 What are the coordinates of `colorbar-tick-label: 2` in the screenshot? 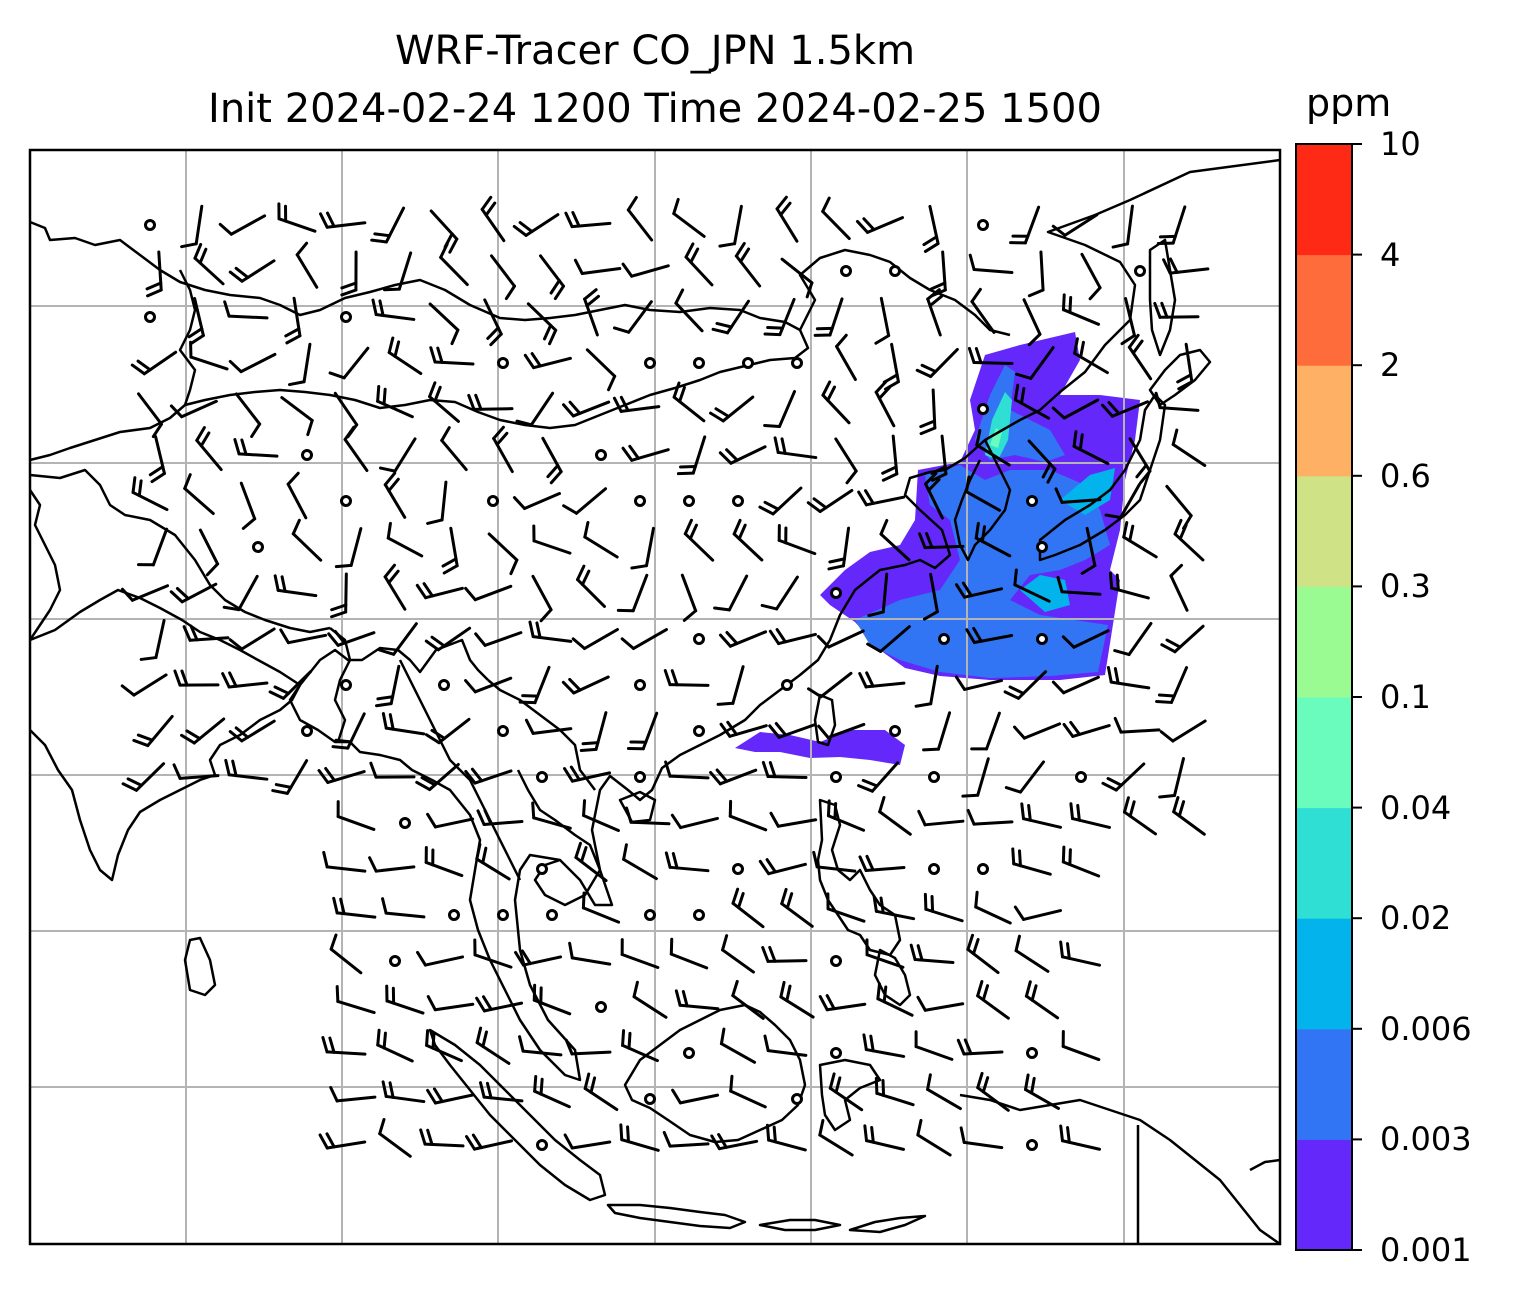 It's located at (1390, 365).